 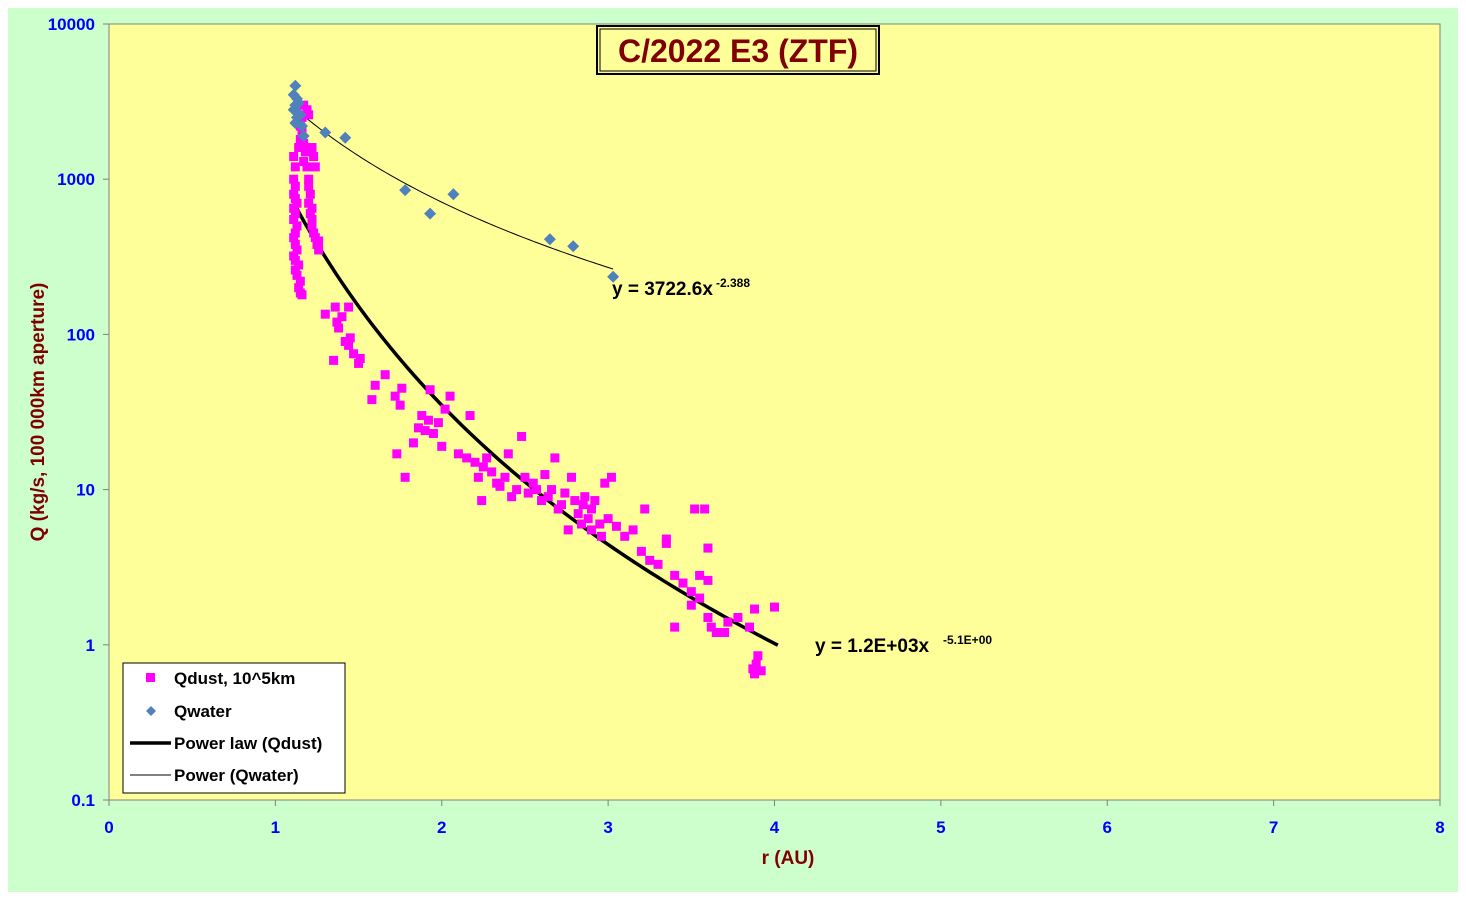 I want to click on x-tick-label: 3, so click(x=607, y=827).